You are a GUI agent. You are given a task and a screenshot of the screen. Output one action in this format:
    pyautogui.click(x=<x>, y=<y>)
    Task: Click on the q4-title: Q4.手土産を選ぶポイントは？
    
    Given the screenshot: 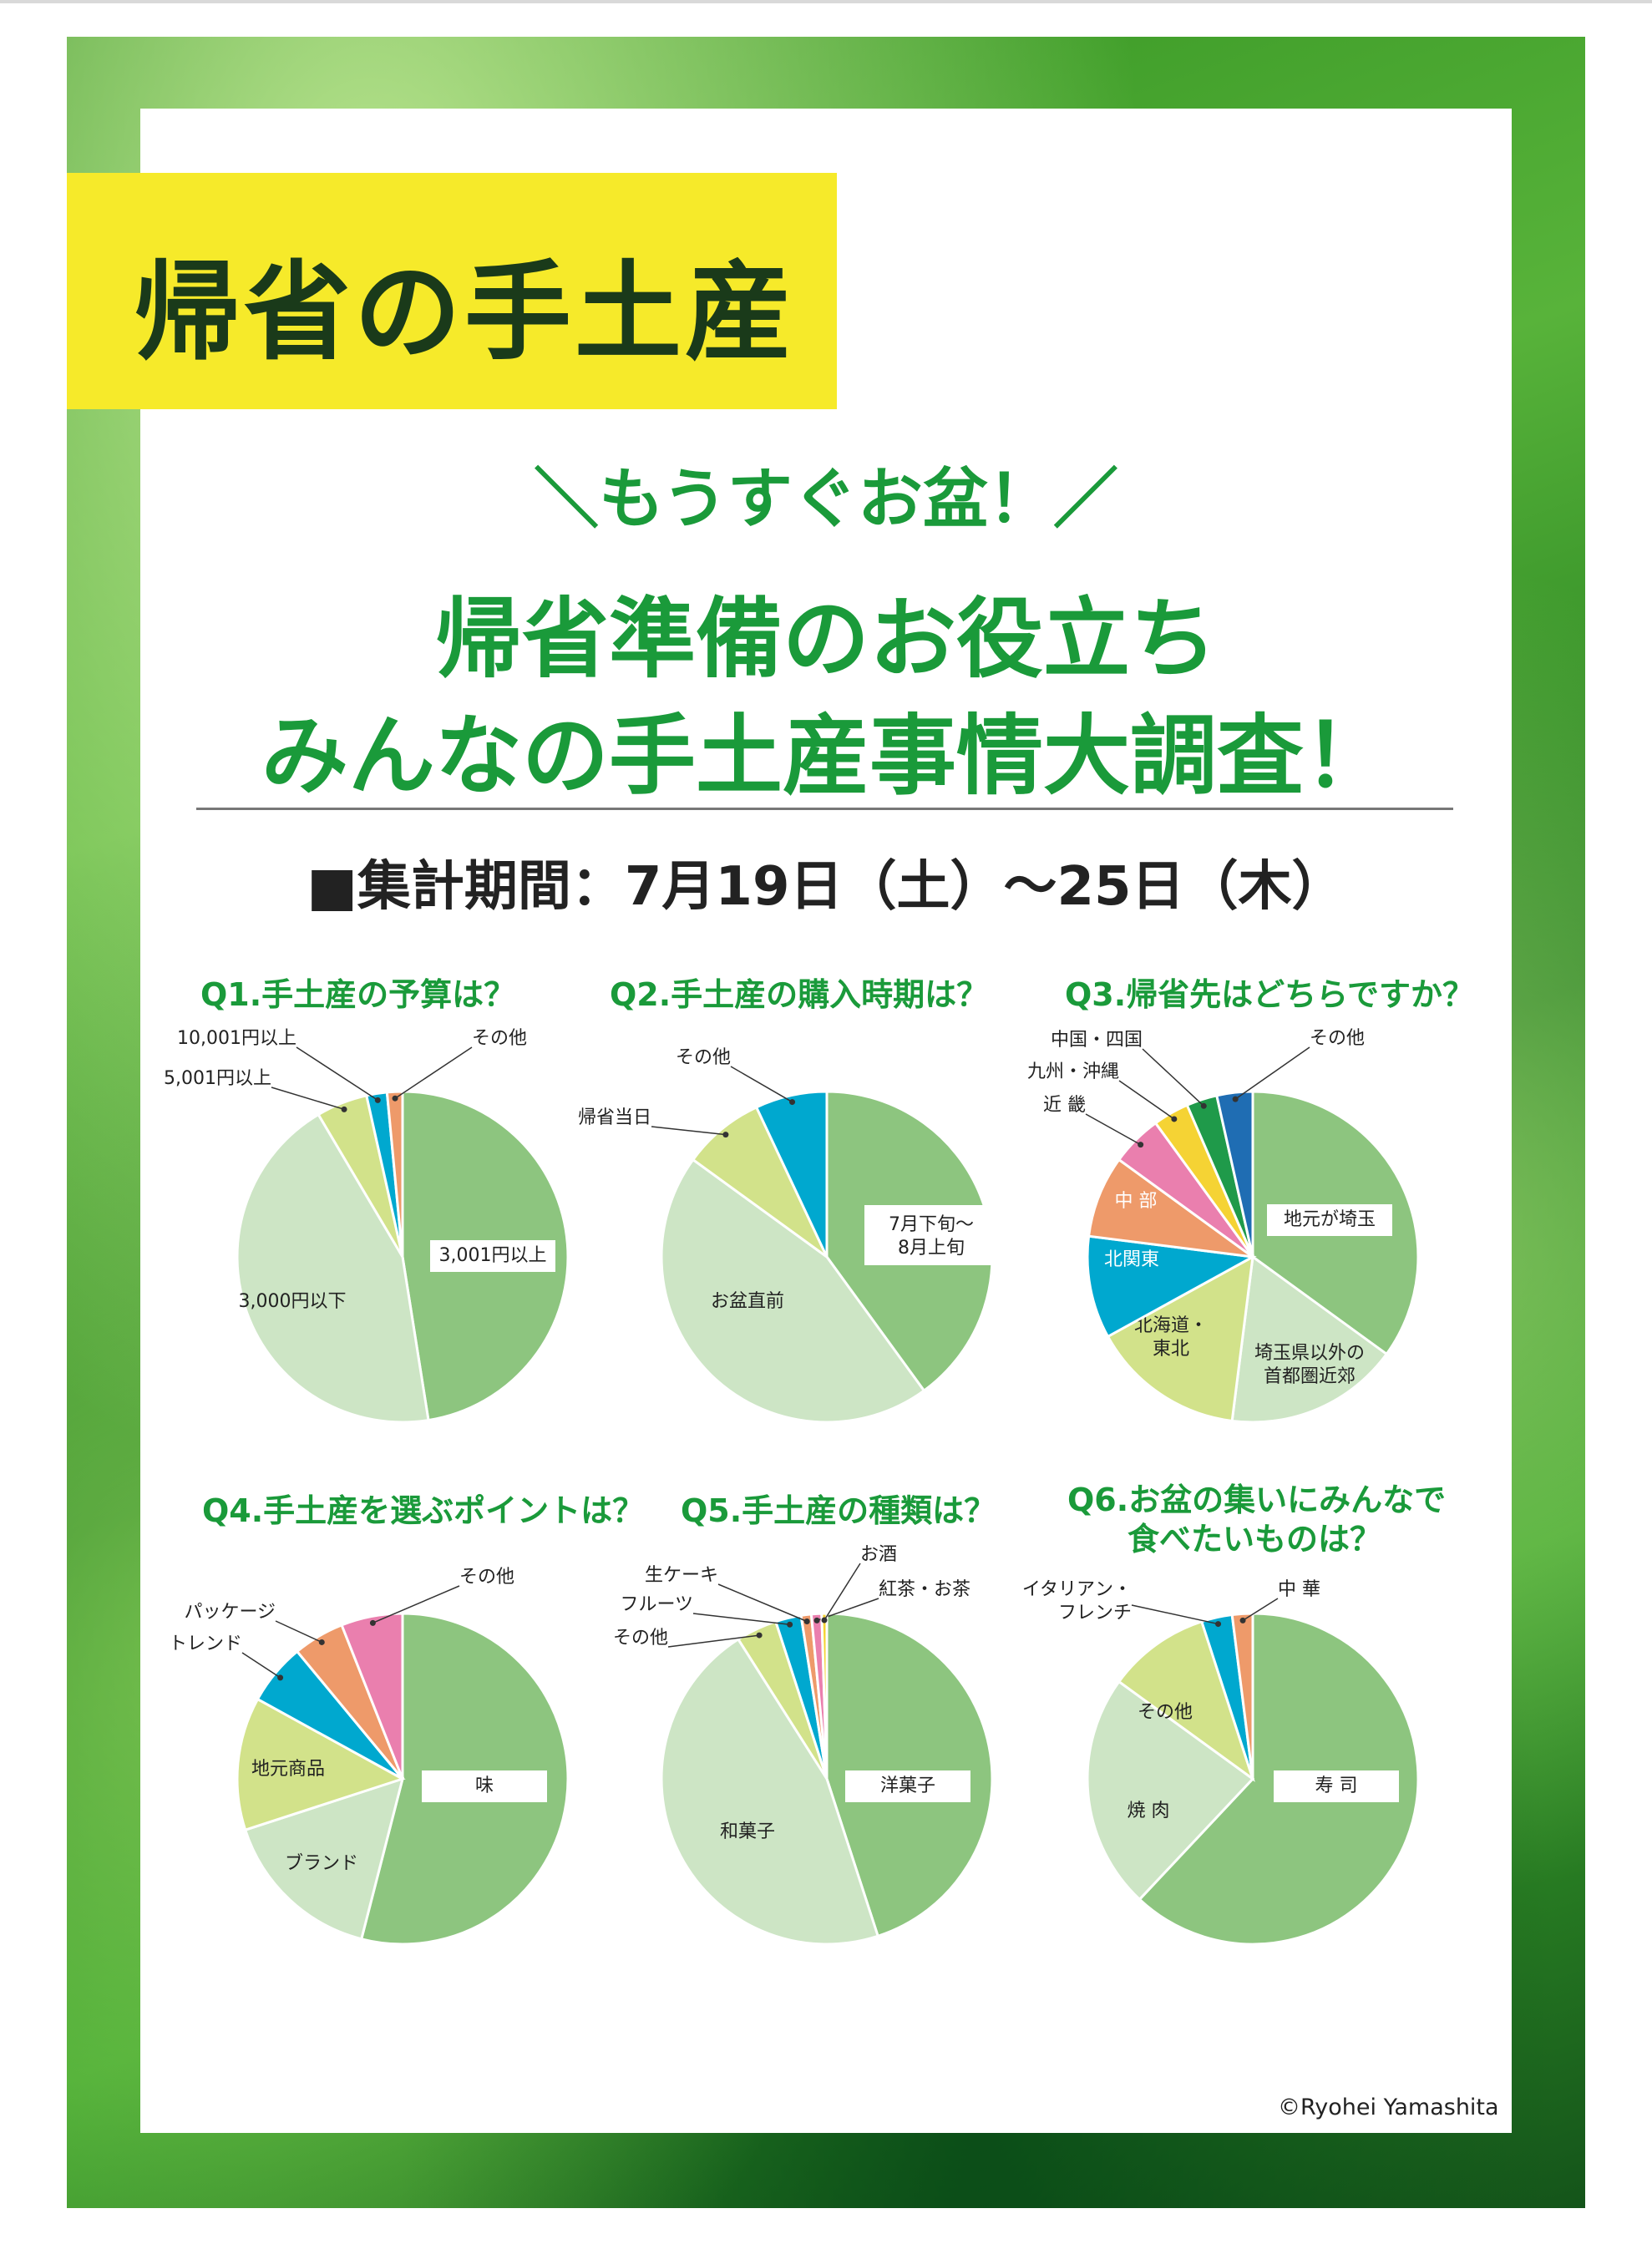 What is the action you would take?
    pyautogui.click(x=423, y=1510)
    